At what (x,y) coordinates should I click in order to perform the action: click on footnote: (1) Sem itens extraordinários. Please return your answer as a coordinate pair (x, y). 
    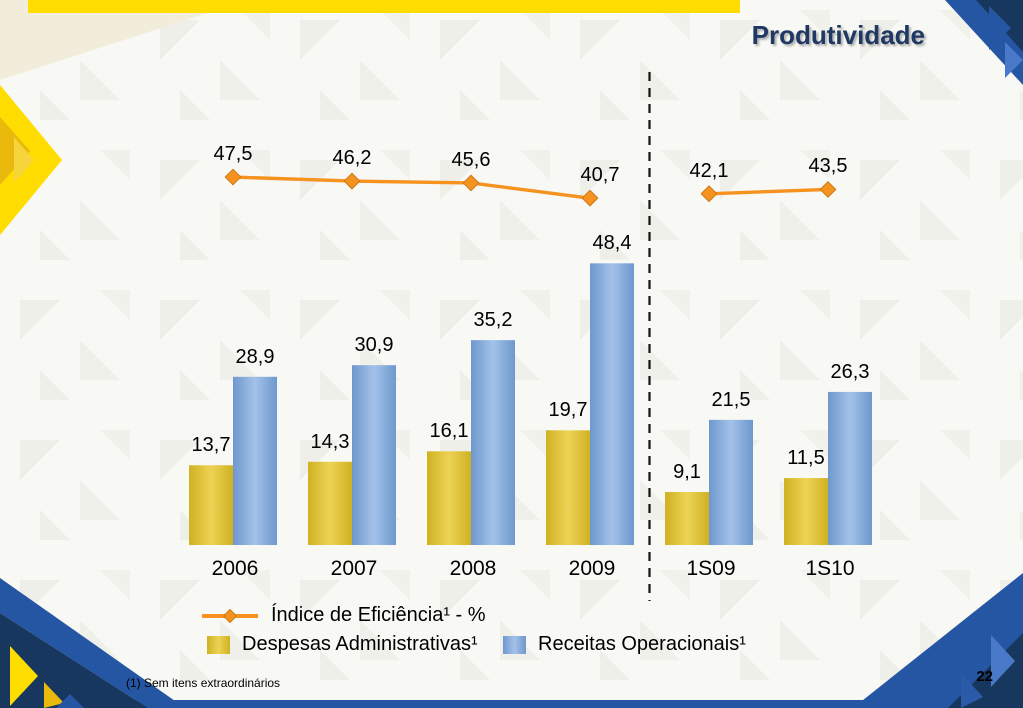
    Looking at the image, I should click on (203, 683).